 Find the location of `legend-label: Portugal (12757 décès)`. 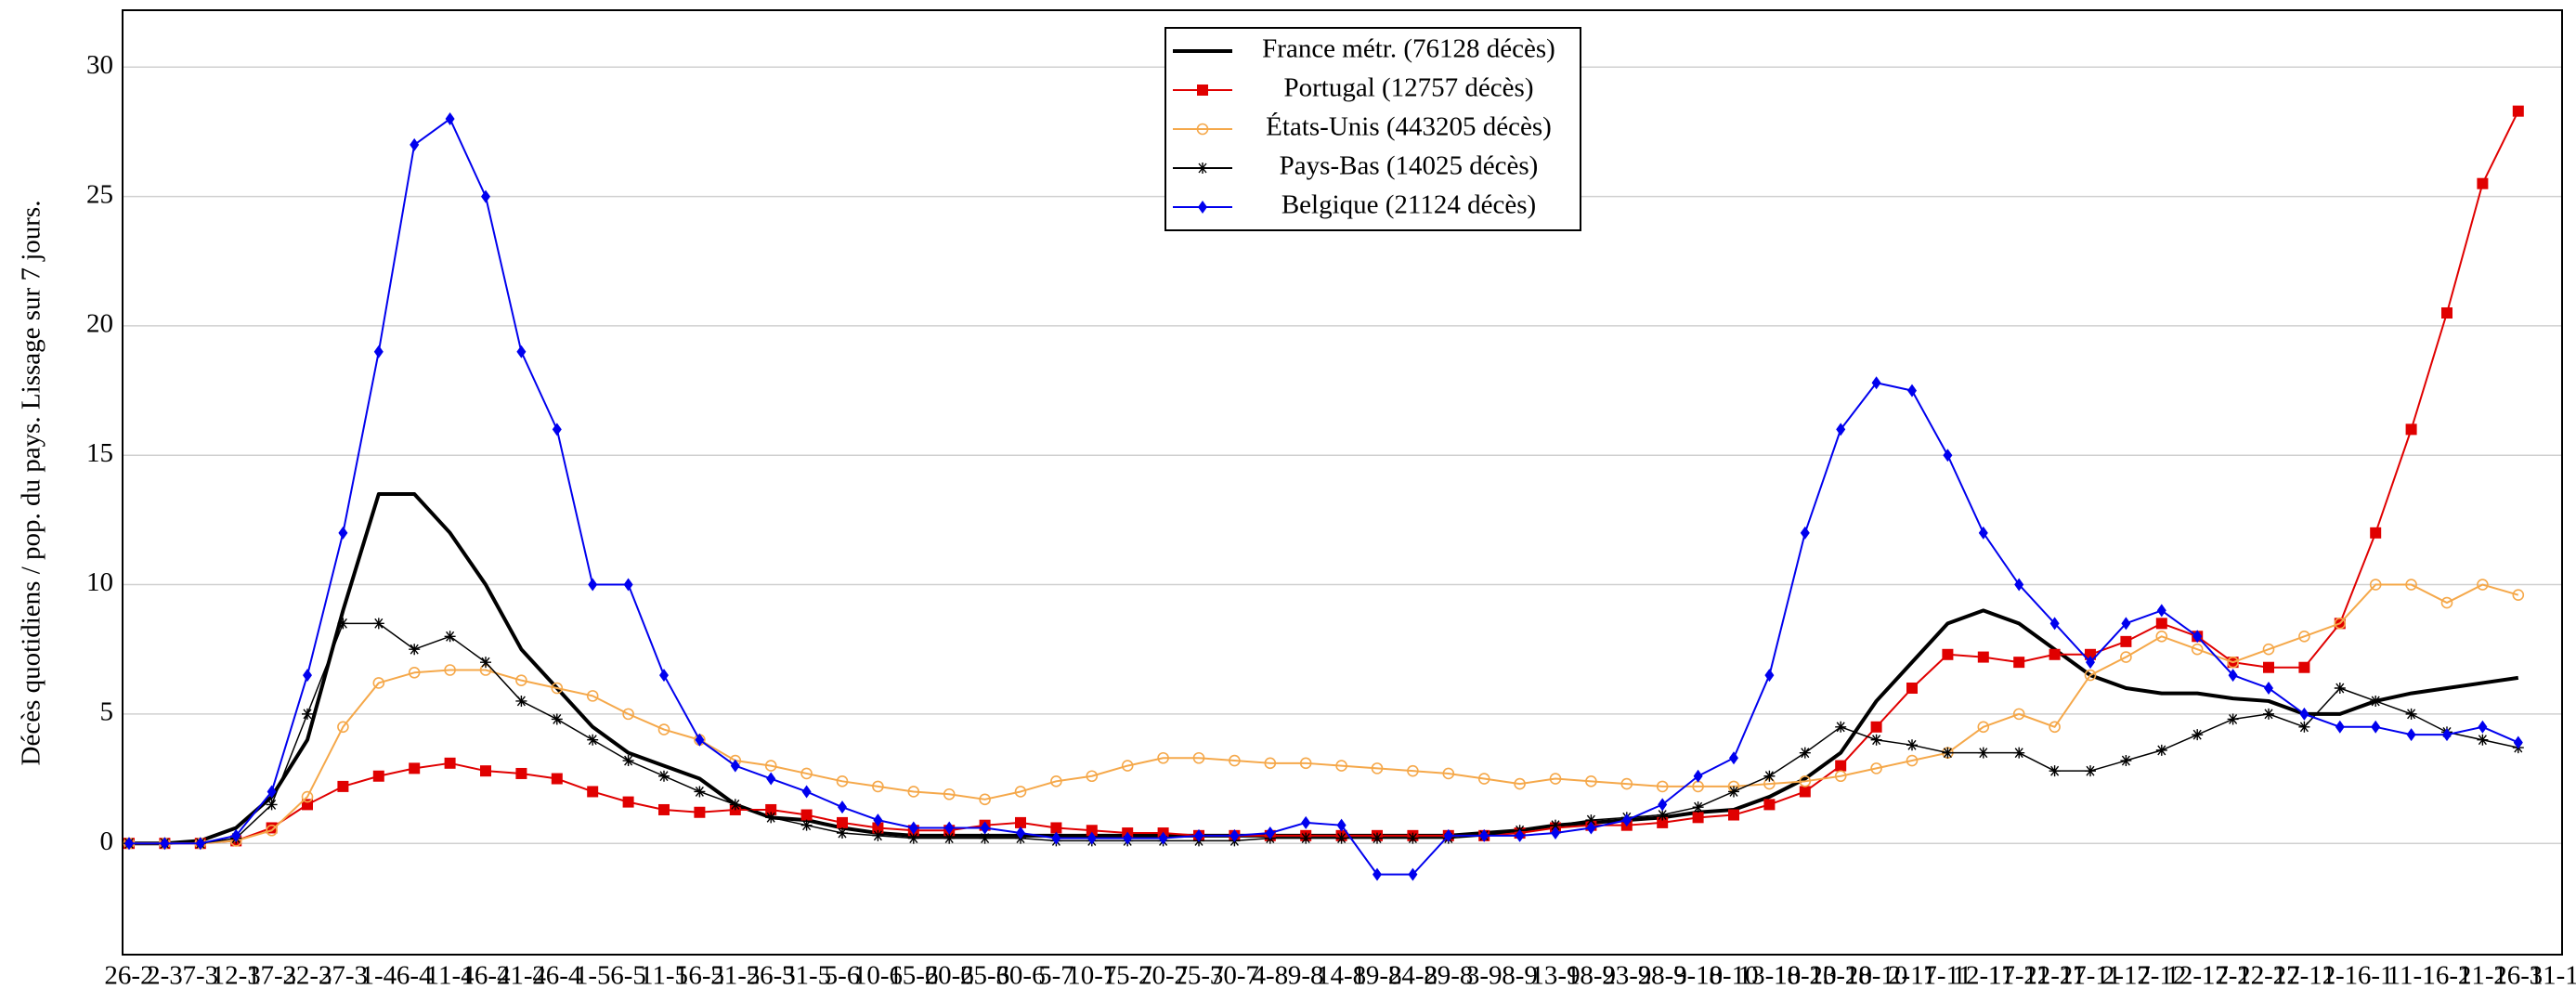

legend-label: Portugal (12757 décès) is located at coordinates (1409, 88).